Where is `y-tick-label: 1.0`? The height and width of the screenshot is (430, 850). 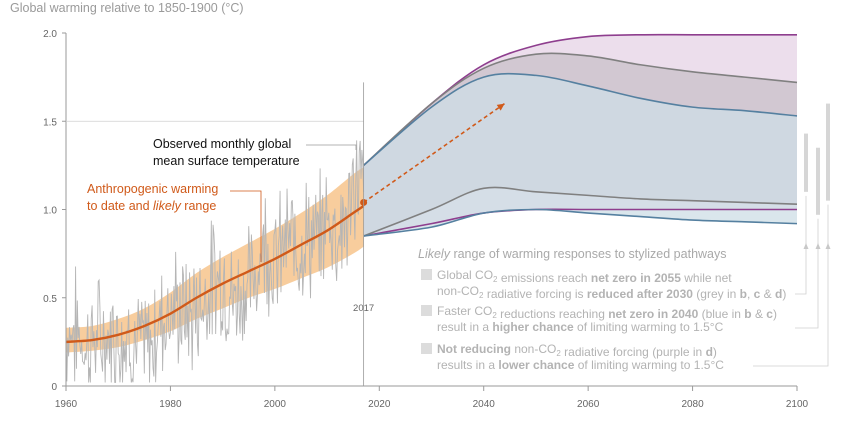
y-tick-label: 1.0 is located at coordinates (50, 211).